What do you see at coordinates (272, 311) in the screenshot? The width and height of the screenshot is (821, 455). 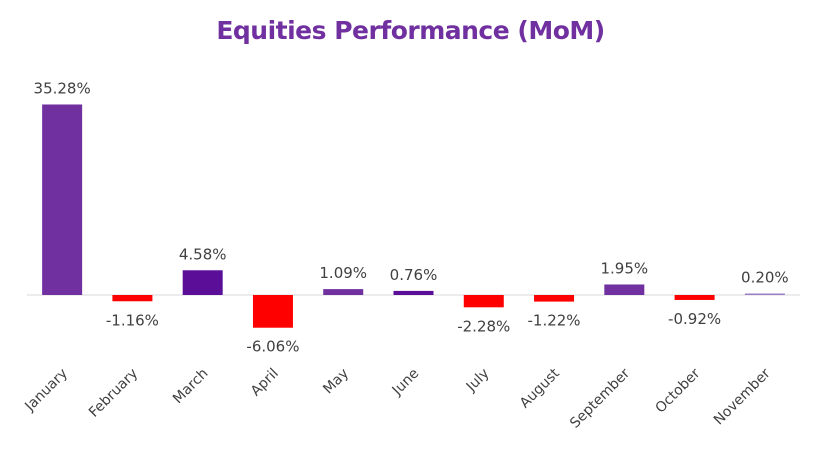 I see `bar-april` at bounding box center [272, 311].